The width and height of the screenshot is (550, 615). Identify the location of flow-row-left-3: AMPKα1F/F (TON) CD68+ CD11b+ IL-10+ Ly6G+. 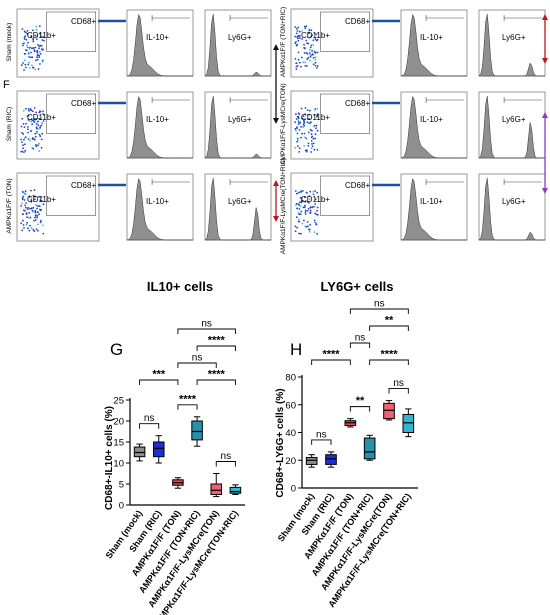
(139, 207).